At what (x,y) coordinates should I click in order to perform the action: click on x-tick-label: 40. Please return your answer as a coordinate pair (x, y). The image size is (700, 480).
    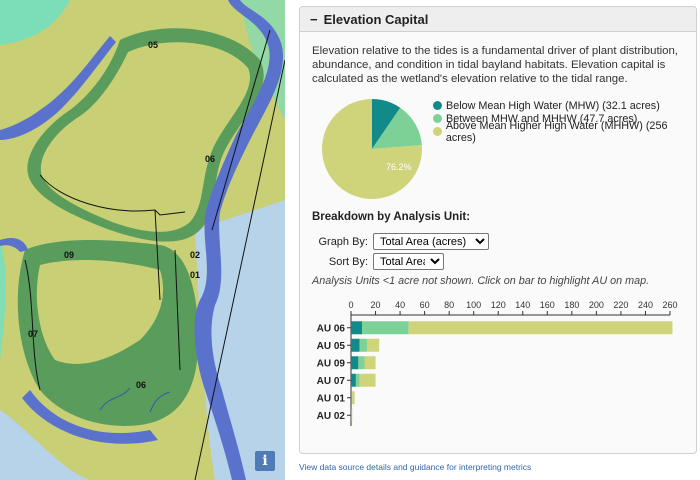
    Looking at the image, I should click on (400, 305).